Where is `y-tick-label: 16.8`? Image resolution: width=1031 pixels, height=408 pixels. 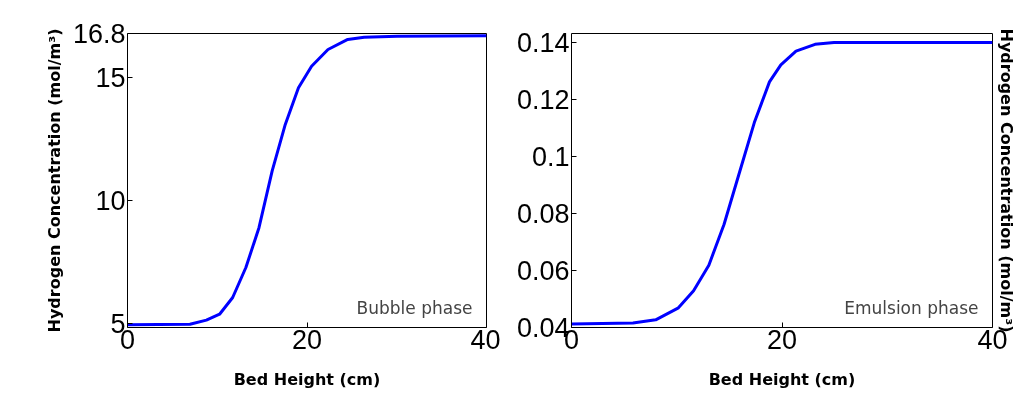 y-tick-label: 16.8 is located at coordinates (99, 34).